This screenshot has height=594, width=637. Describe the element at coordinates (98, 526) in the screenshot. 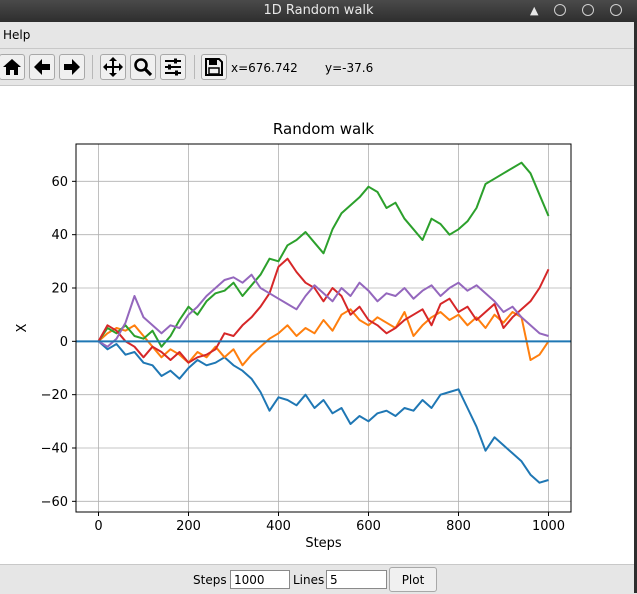

I see `x-tick-label: 0` at that location.